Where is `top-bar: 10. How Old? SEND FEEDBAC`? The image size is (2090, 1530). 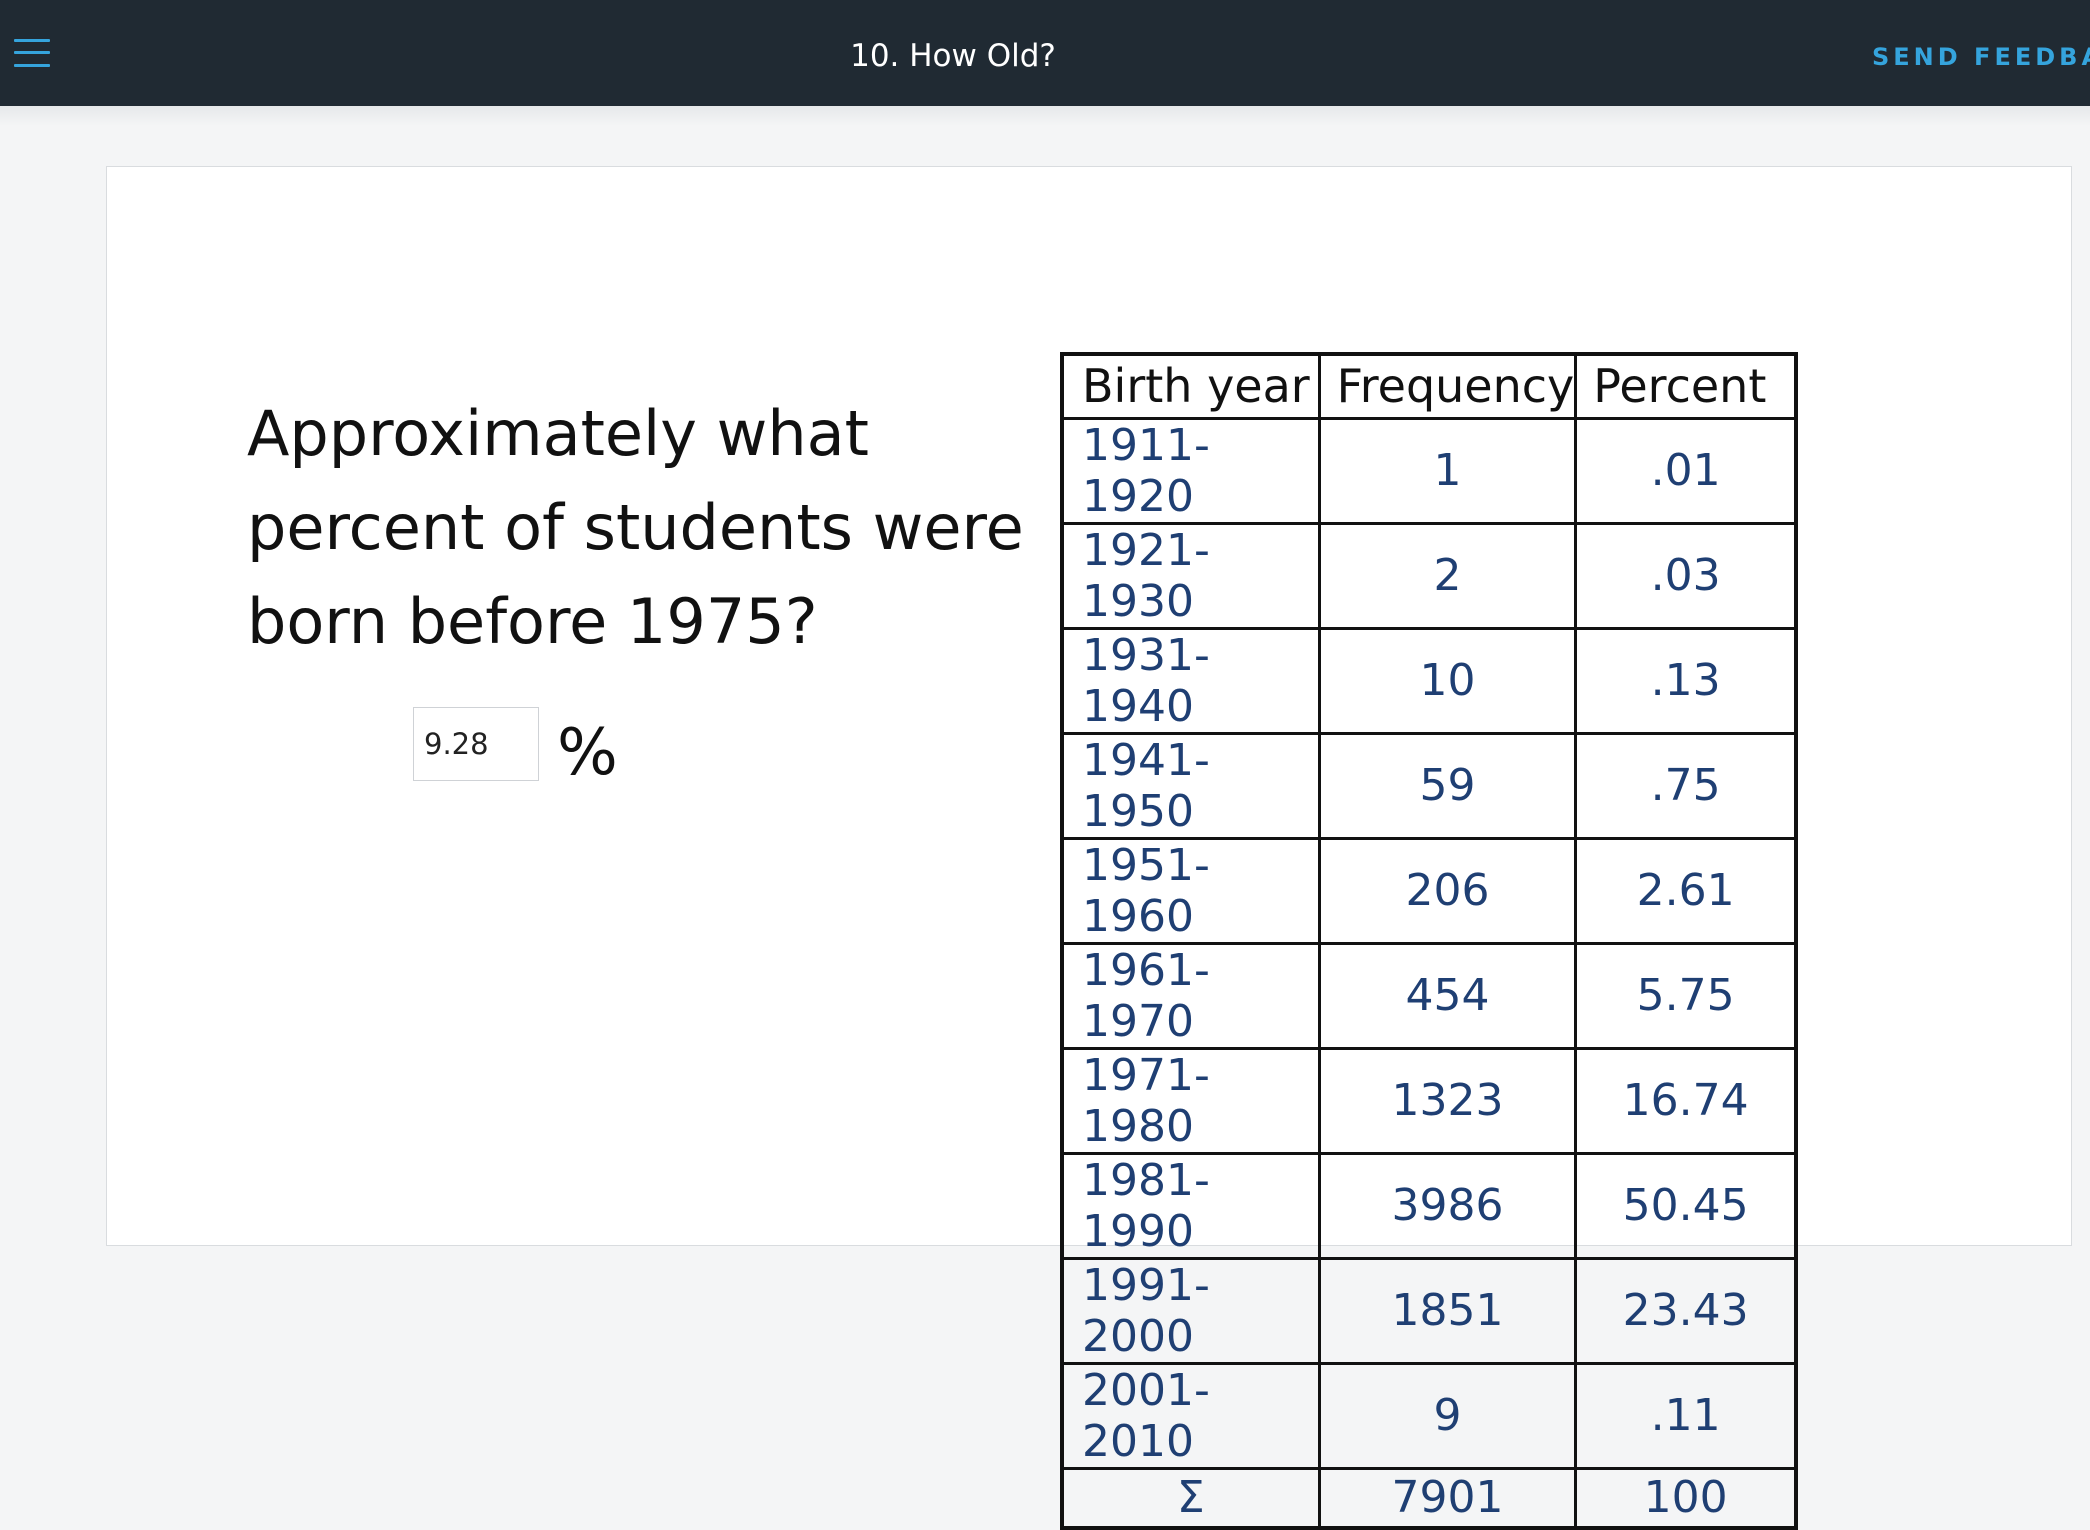
top-bar: 10. How Old? SEND FEEDBAC is located at coordinates (1045, 53).